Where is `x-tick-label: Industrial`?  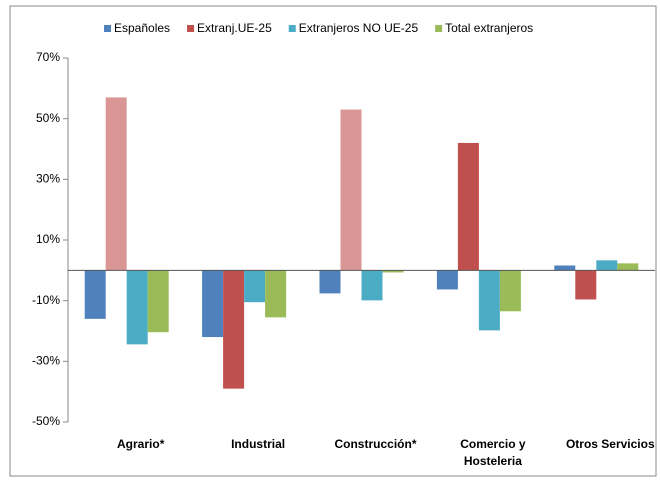 x-tick-label: Industrial is located at coordinates (258, 444).